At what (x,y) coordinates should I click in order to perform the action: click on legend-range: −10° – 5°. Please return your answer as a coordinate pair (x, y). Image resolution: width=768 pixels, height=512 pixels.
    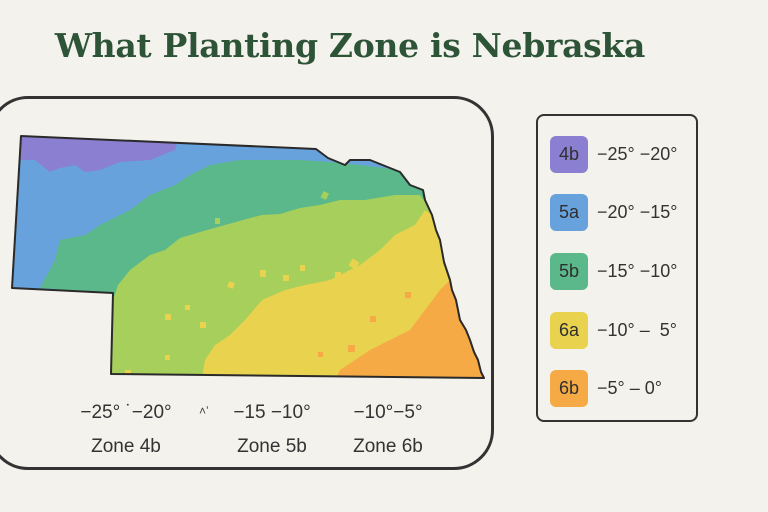
    Looking at the image, I should click on (637, 329).